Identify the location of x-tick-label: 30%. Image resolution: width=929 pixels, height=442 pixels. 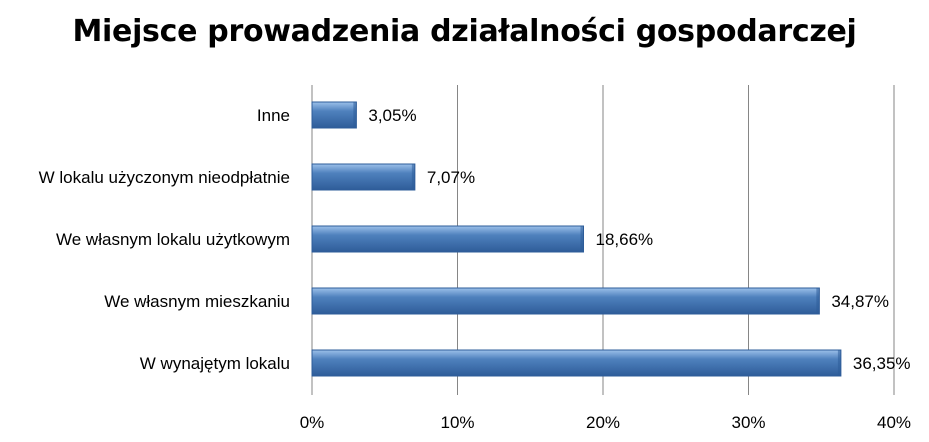
(748, 422).